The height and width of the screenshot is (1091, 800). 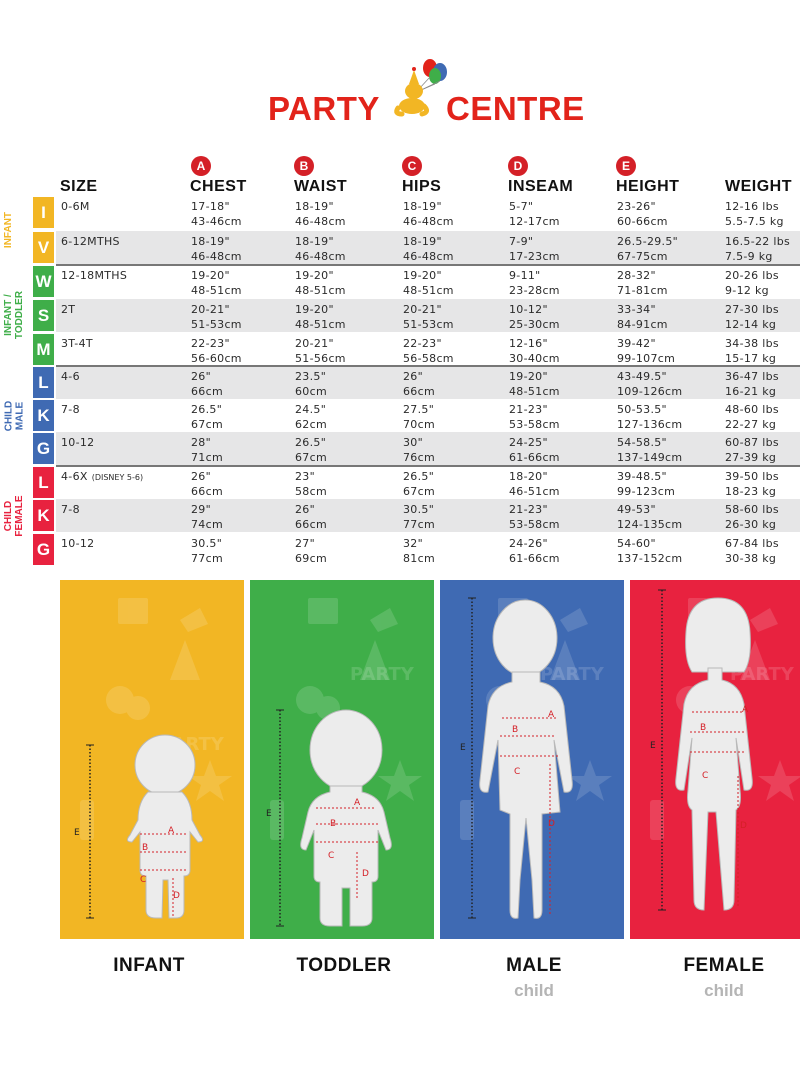 What do you see at coordinates (636, 275) in the screenshot?
I see `value-imperial: 28-32"` at bounding box center [636, 275].